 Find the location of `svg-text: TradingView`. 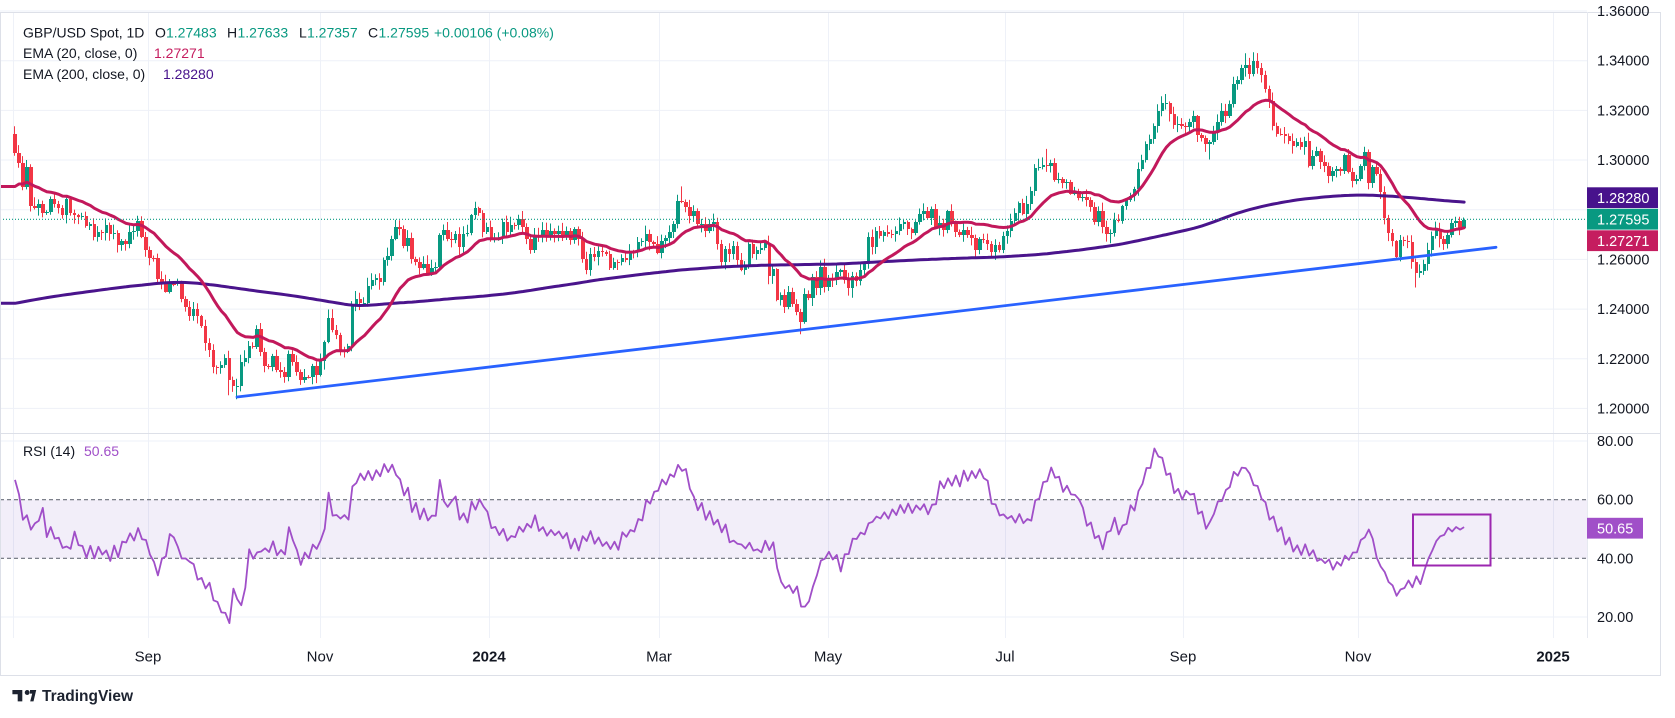

svg-text: TradingView is located at coordinates (88, 696).